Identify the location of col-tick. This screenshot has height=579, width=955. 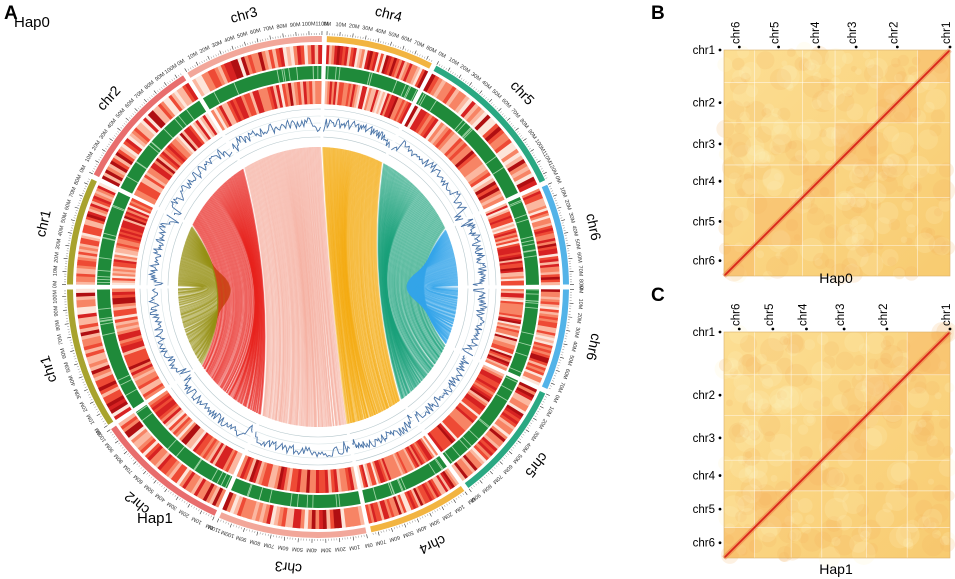
(778, 47).